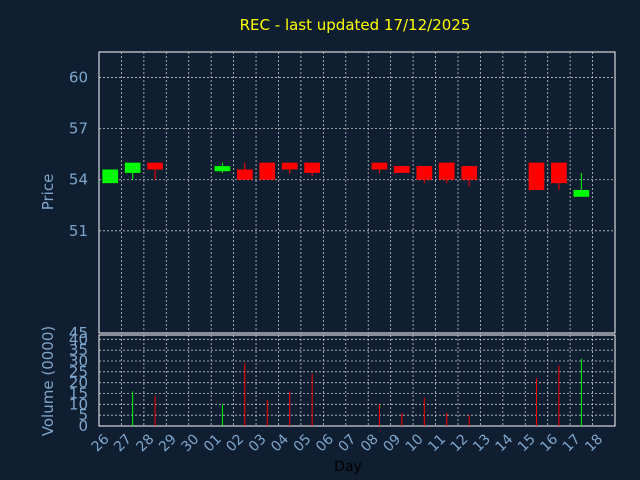  What do you see at coordinates (78, 372) in the screenshot?
I see `volume-y-tick-label: 25` at bounding box center [78, 372].